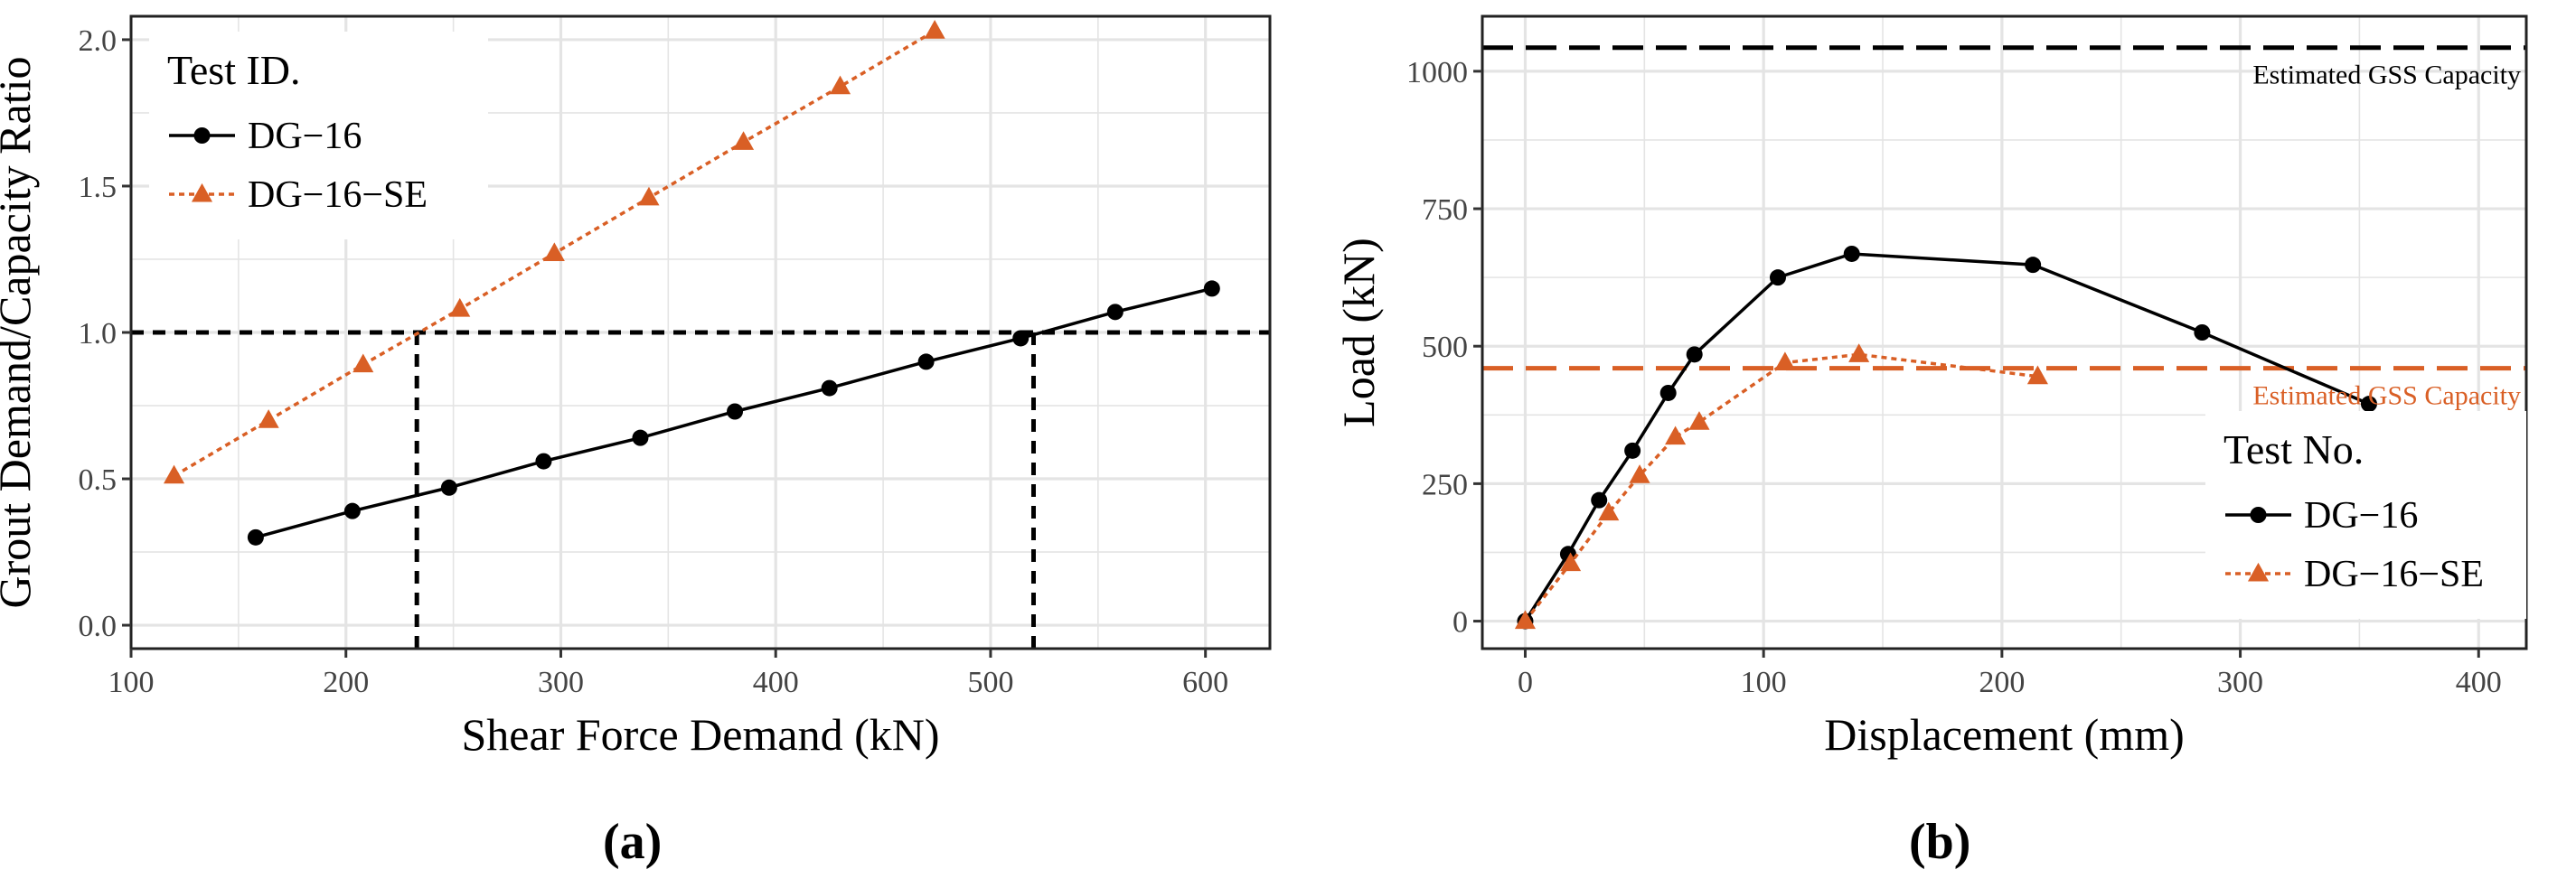 This screenshot has width=2576, height=879. What do you see at coordinates (1445, 347) in the screenshot?
I see `y-tick-label: 500` at bounding box center [1445, 347].